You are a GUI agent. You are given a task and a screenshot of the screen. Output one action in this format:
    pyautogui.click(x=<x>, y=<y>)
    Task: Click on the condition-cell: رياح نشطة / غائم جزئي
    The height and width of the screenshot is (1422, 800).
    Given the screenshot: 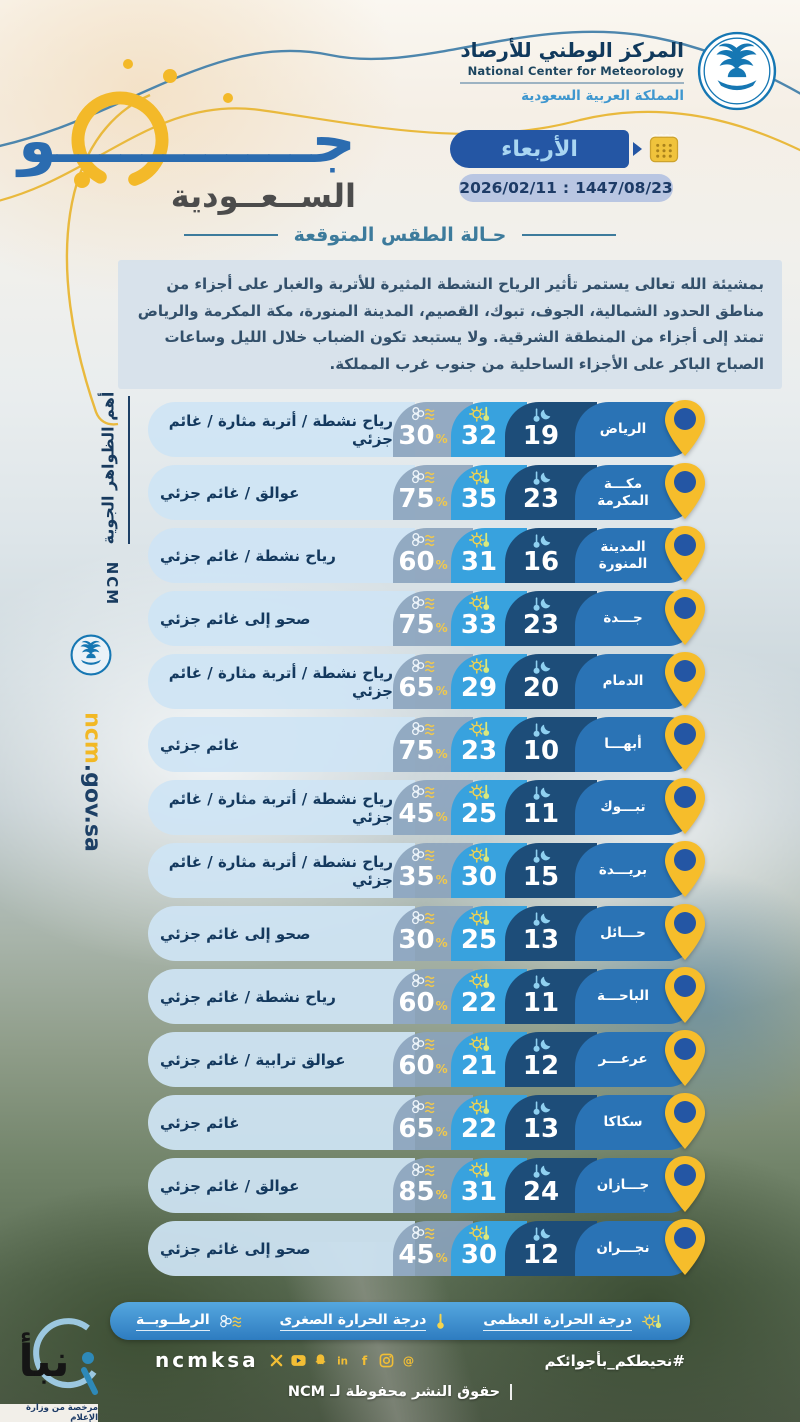 What is the action you would take?
    pyautogui.click(x=281, y=996)
    